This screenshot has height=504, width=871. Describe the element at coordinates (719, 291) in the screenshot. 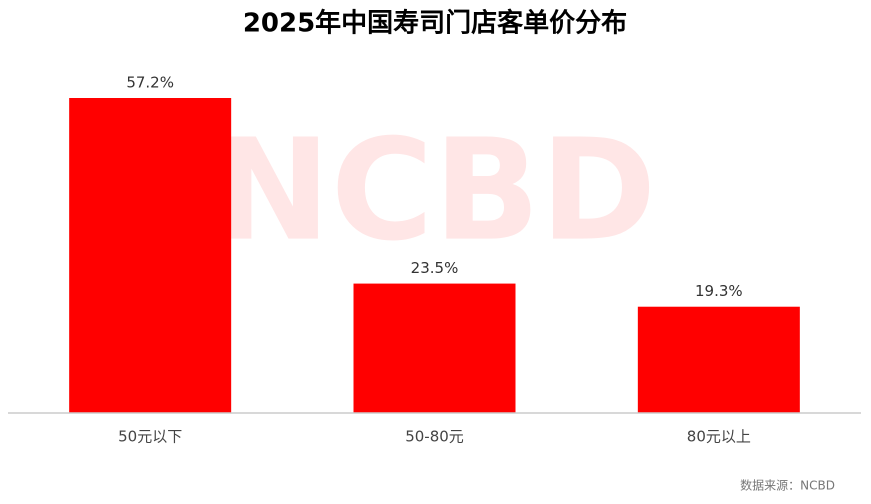

I see `value-label: 19.3%` at that location.